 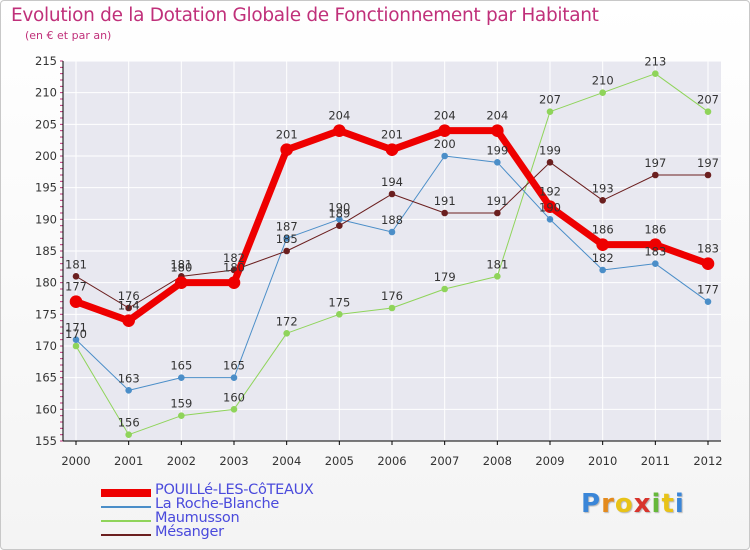 What do you see at coordinates (129, 378) in the screenshot?
I see `data-label: 163` at bounding box center [129, 378].